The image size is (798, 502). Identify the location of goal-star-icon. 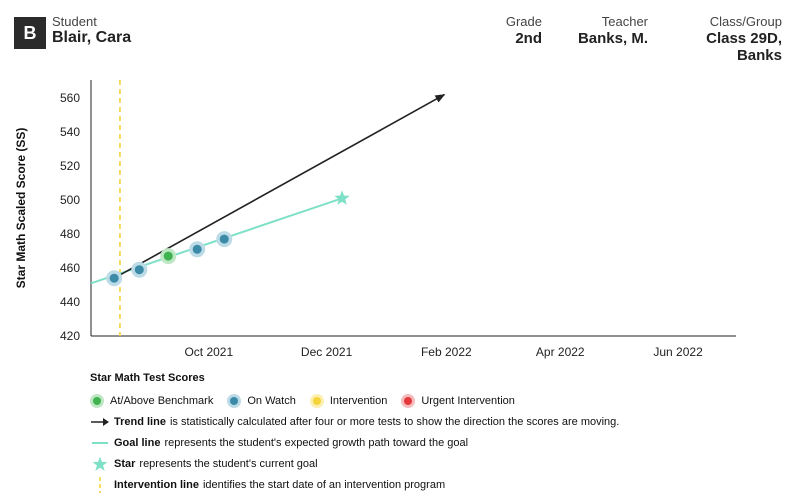
(342, 197).